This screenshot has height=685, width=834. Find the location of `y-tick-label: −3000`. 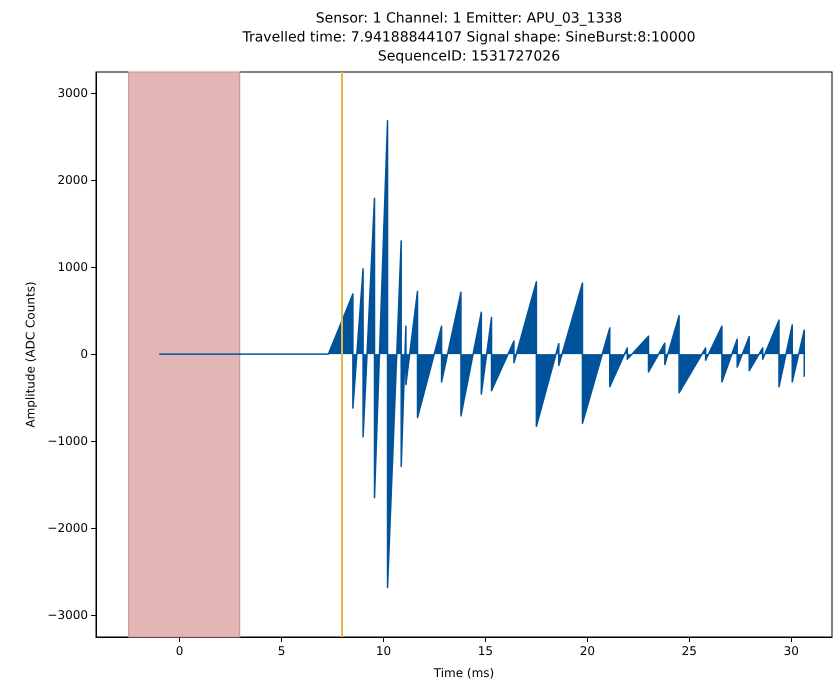

y-tick-label: −3000 is located at coordinates (67, 615).